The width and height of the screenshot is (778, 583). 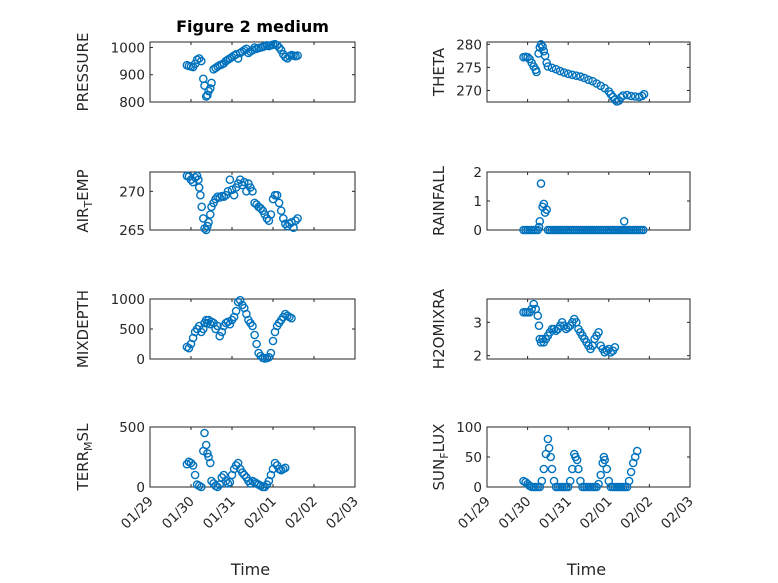 What do you see at coordinates (439, 438) in the screenshot?
I see `y-axis-label-suffix: LUX` at bounding box center [439, 438].